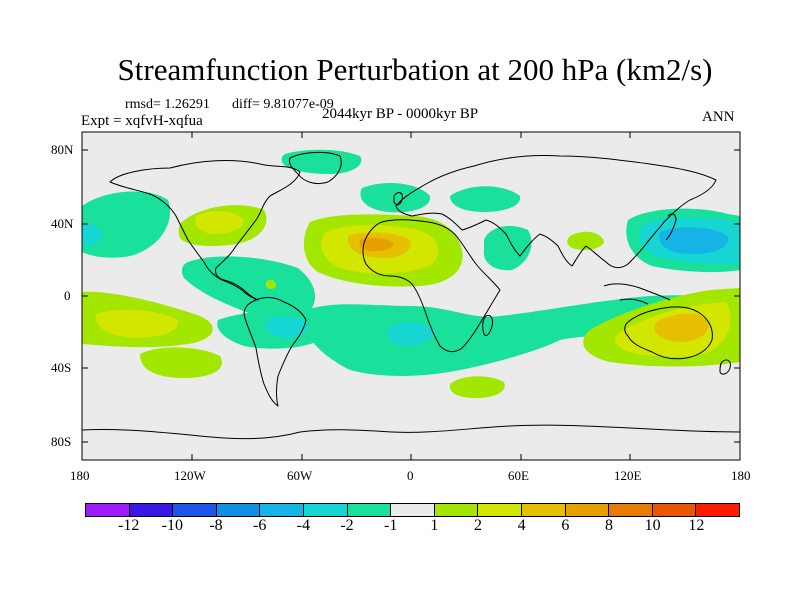  I want to click on contour-pos4-australia, so click(681, 327).